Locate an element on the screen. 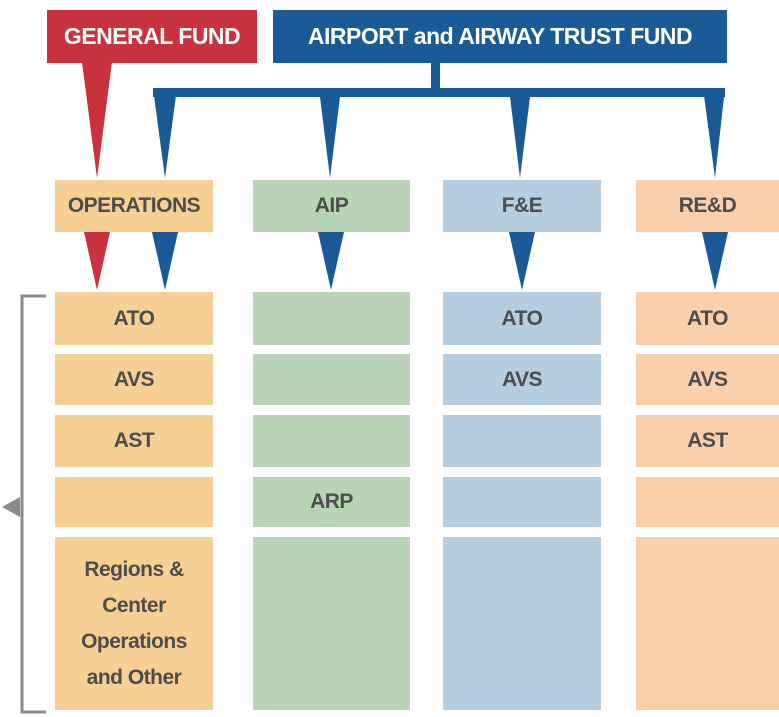 The width and height of the screenshot is (779, 717). bracket is located at coordinates (33, 504).